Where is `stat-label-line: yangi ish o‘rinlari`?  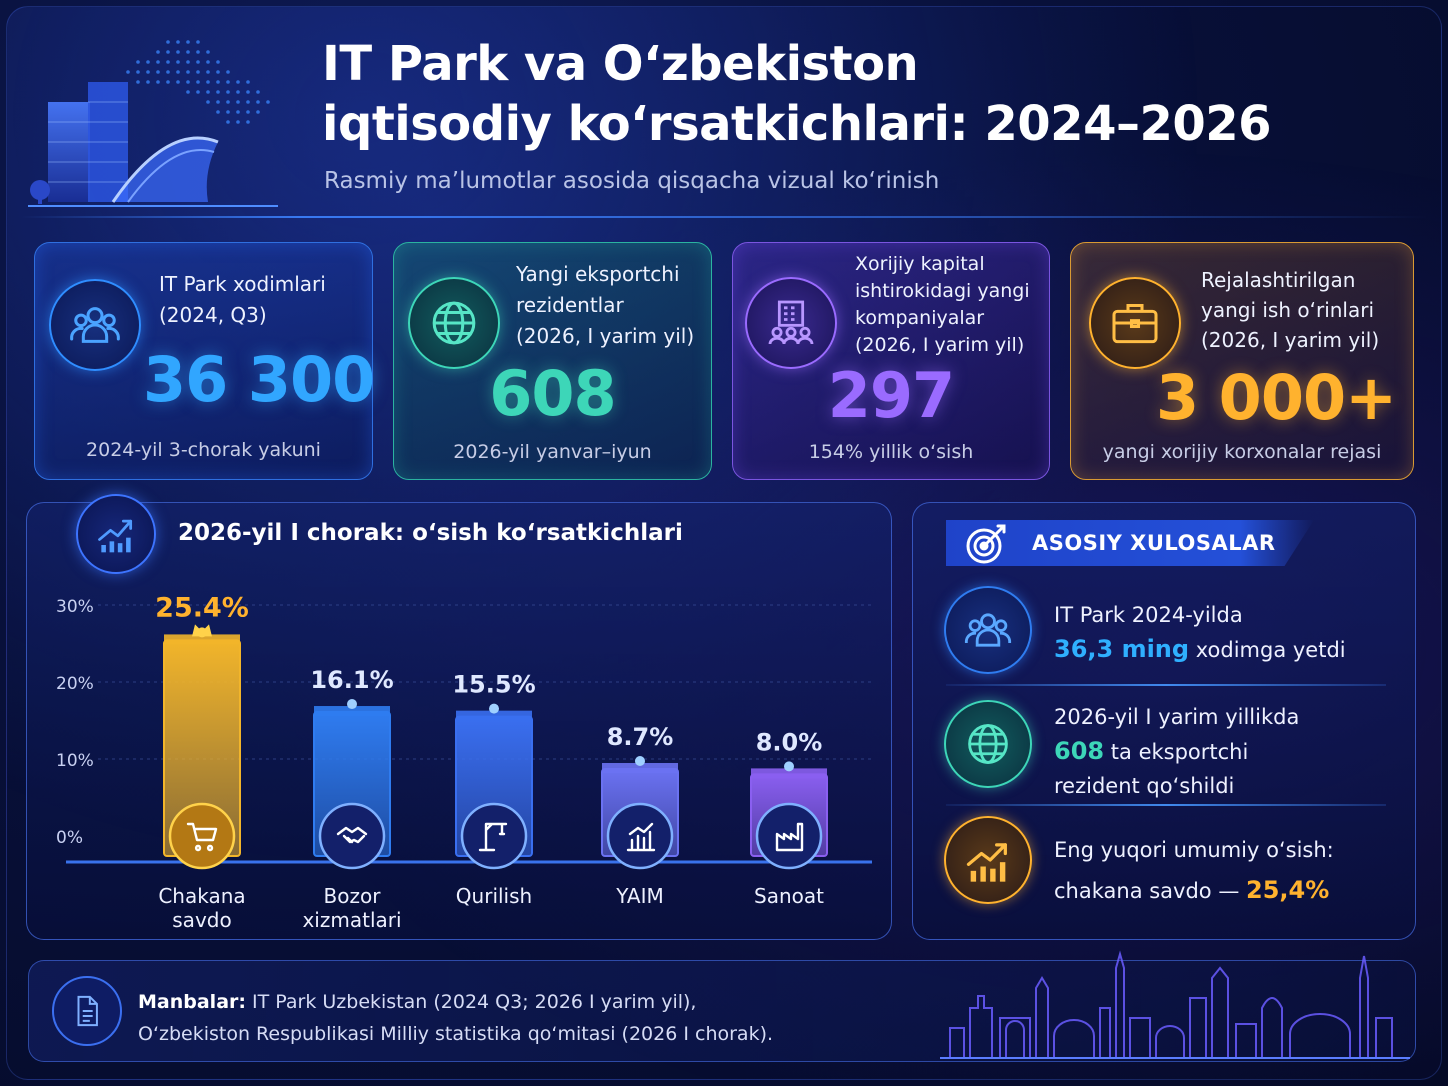
stat-label-line: yangi ish o‘rinlari is located at coordinates (1288, 310).